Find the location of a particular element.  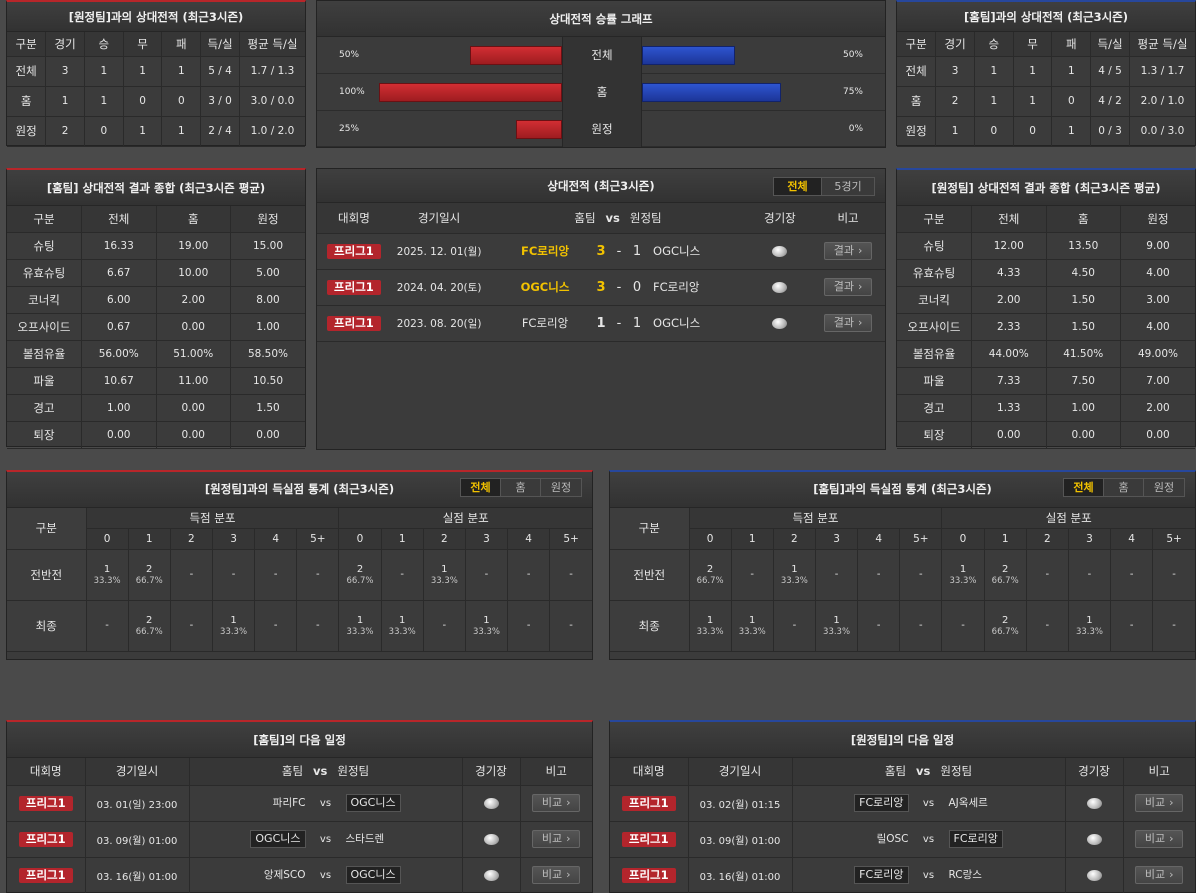

table-row: 전반전 1 33.3% 2 66.7% - - - -2 66.7% -1 33.3% - - - is located at coordinates (299, 575).